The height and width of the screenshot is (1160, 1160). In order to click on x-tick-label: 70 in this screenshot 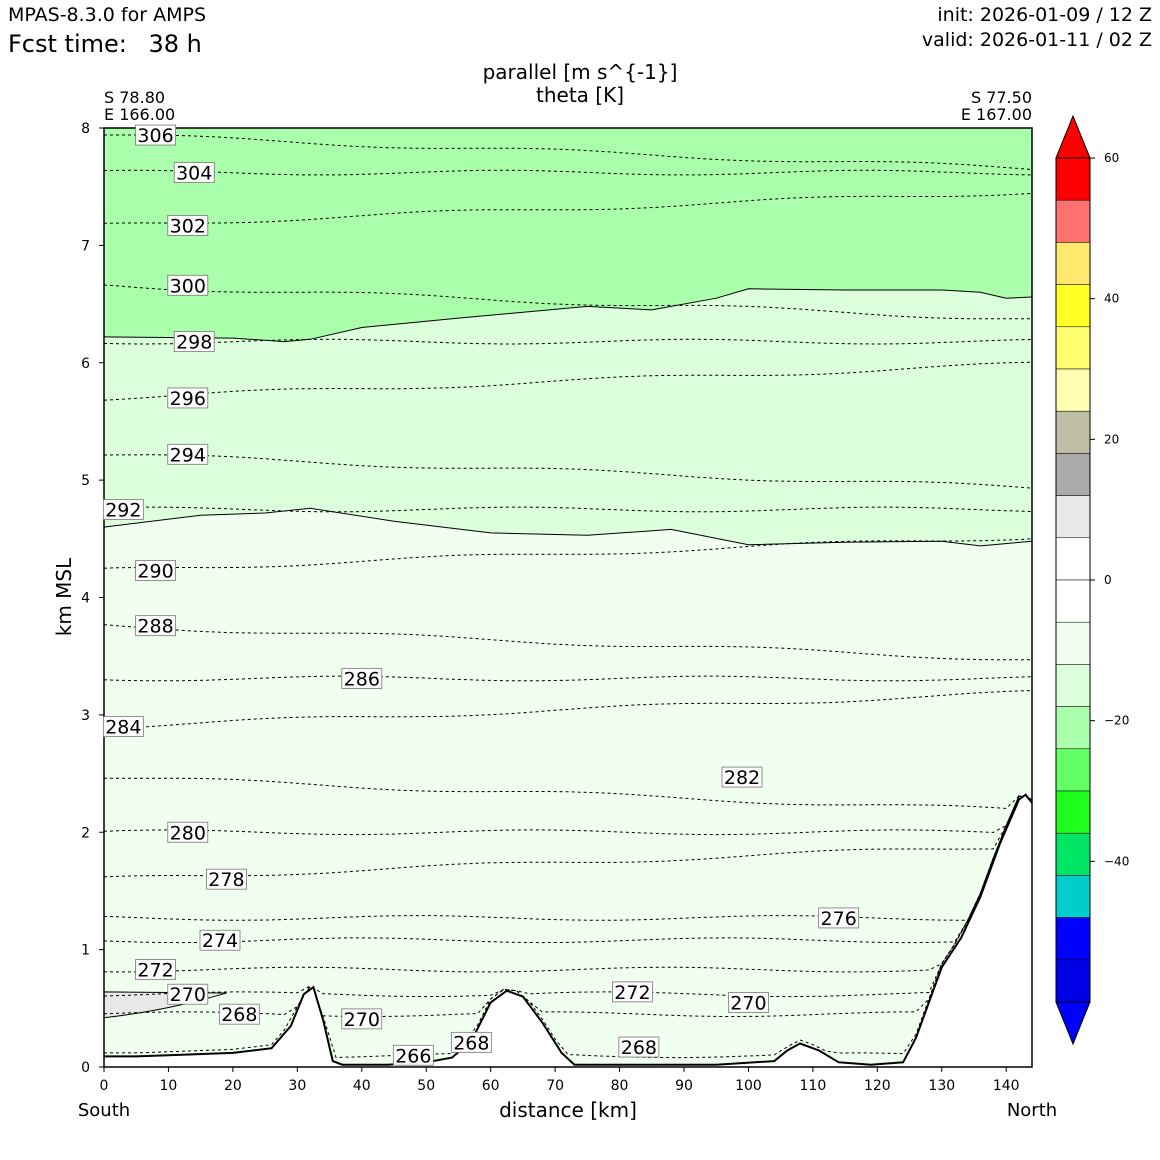, I will do `click(555, 1086)`.